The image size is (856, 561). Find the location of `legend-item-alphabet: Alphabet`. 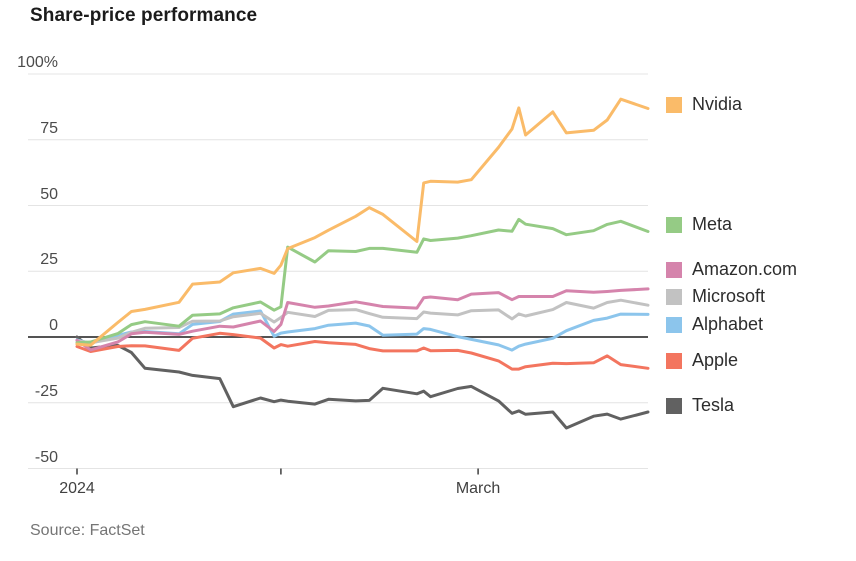

legend-item-alphabet: Alphabet is located at coordinates (714, 324).